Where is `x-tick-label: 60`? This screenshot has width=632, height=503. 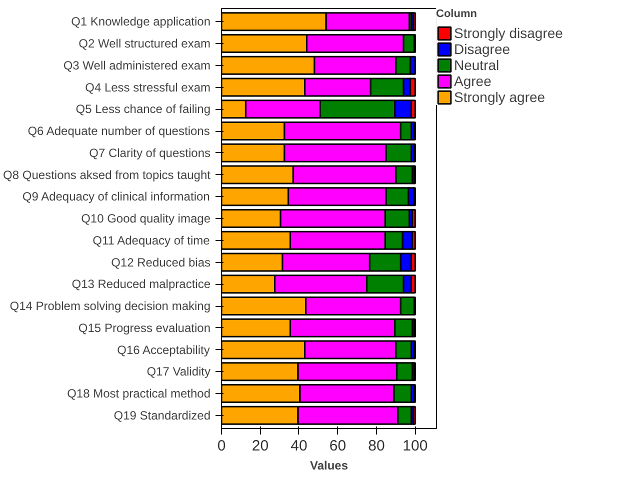
x-tick-label: 60 is located at coordinates (337, 446).